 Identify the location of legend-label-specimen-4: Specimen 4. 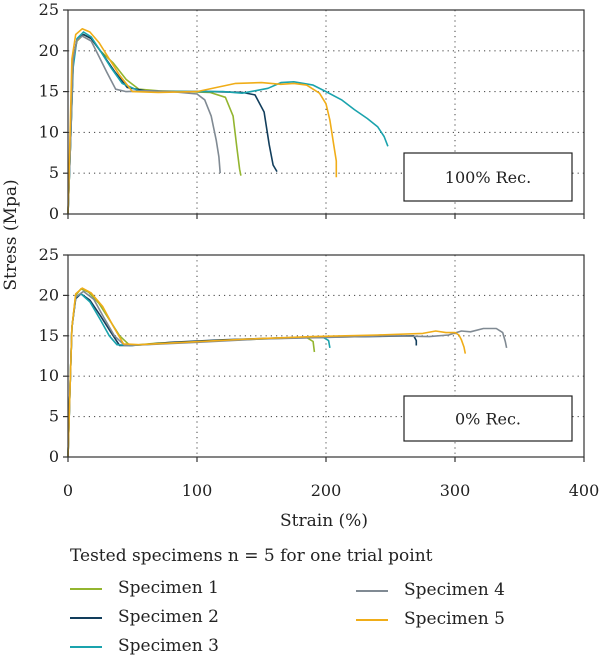
(454, 590).